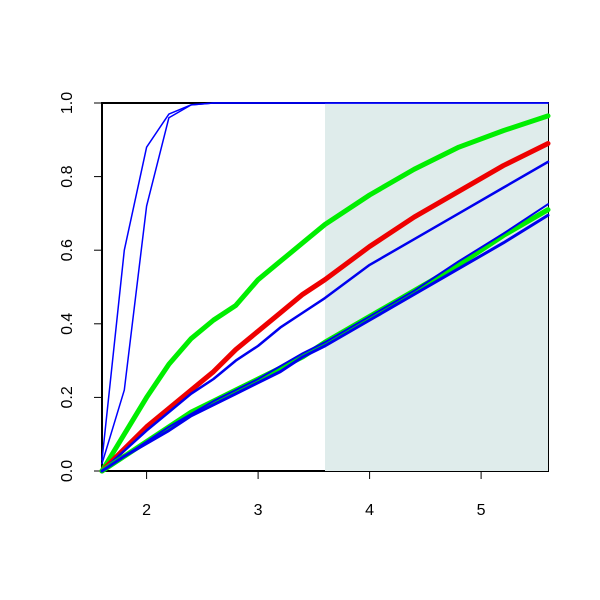  What do you see at coordinates (481, 510) in the screenshot?
I see `x-tick-label: 5` at bounding box center [481, 510].